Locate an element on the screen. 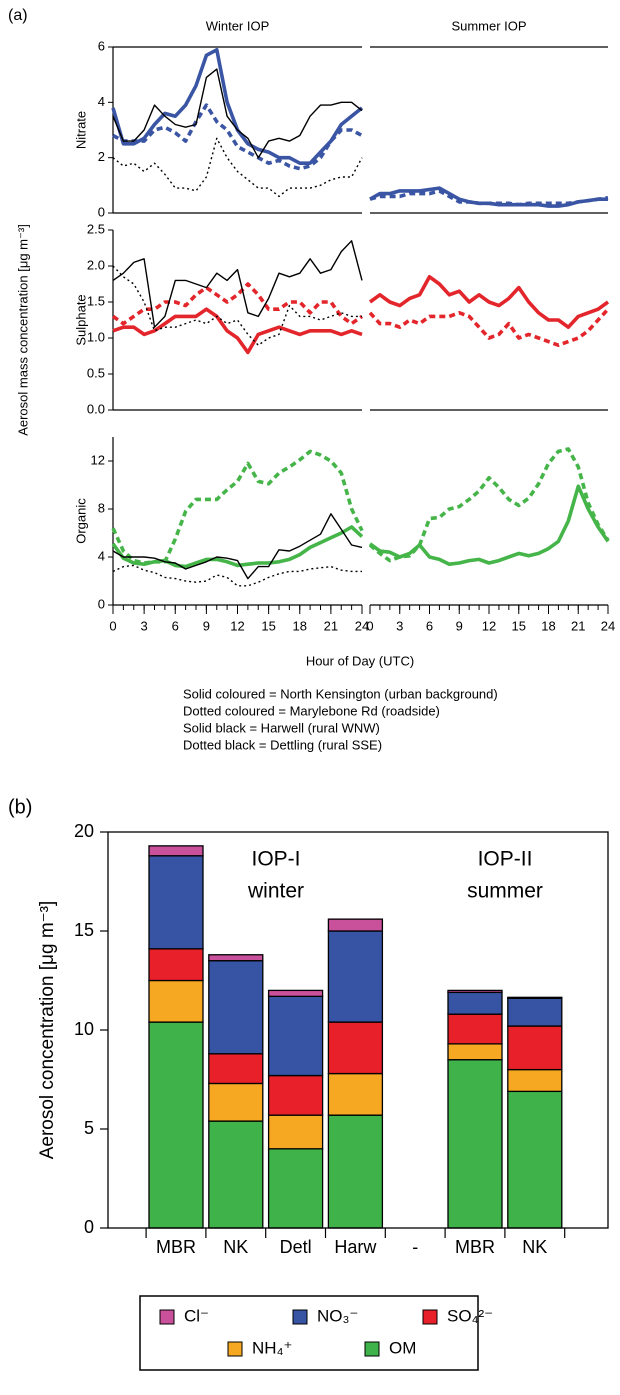  y-tick-label: 2.0 is located at coordinates (96, 264).